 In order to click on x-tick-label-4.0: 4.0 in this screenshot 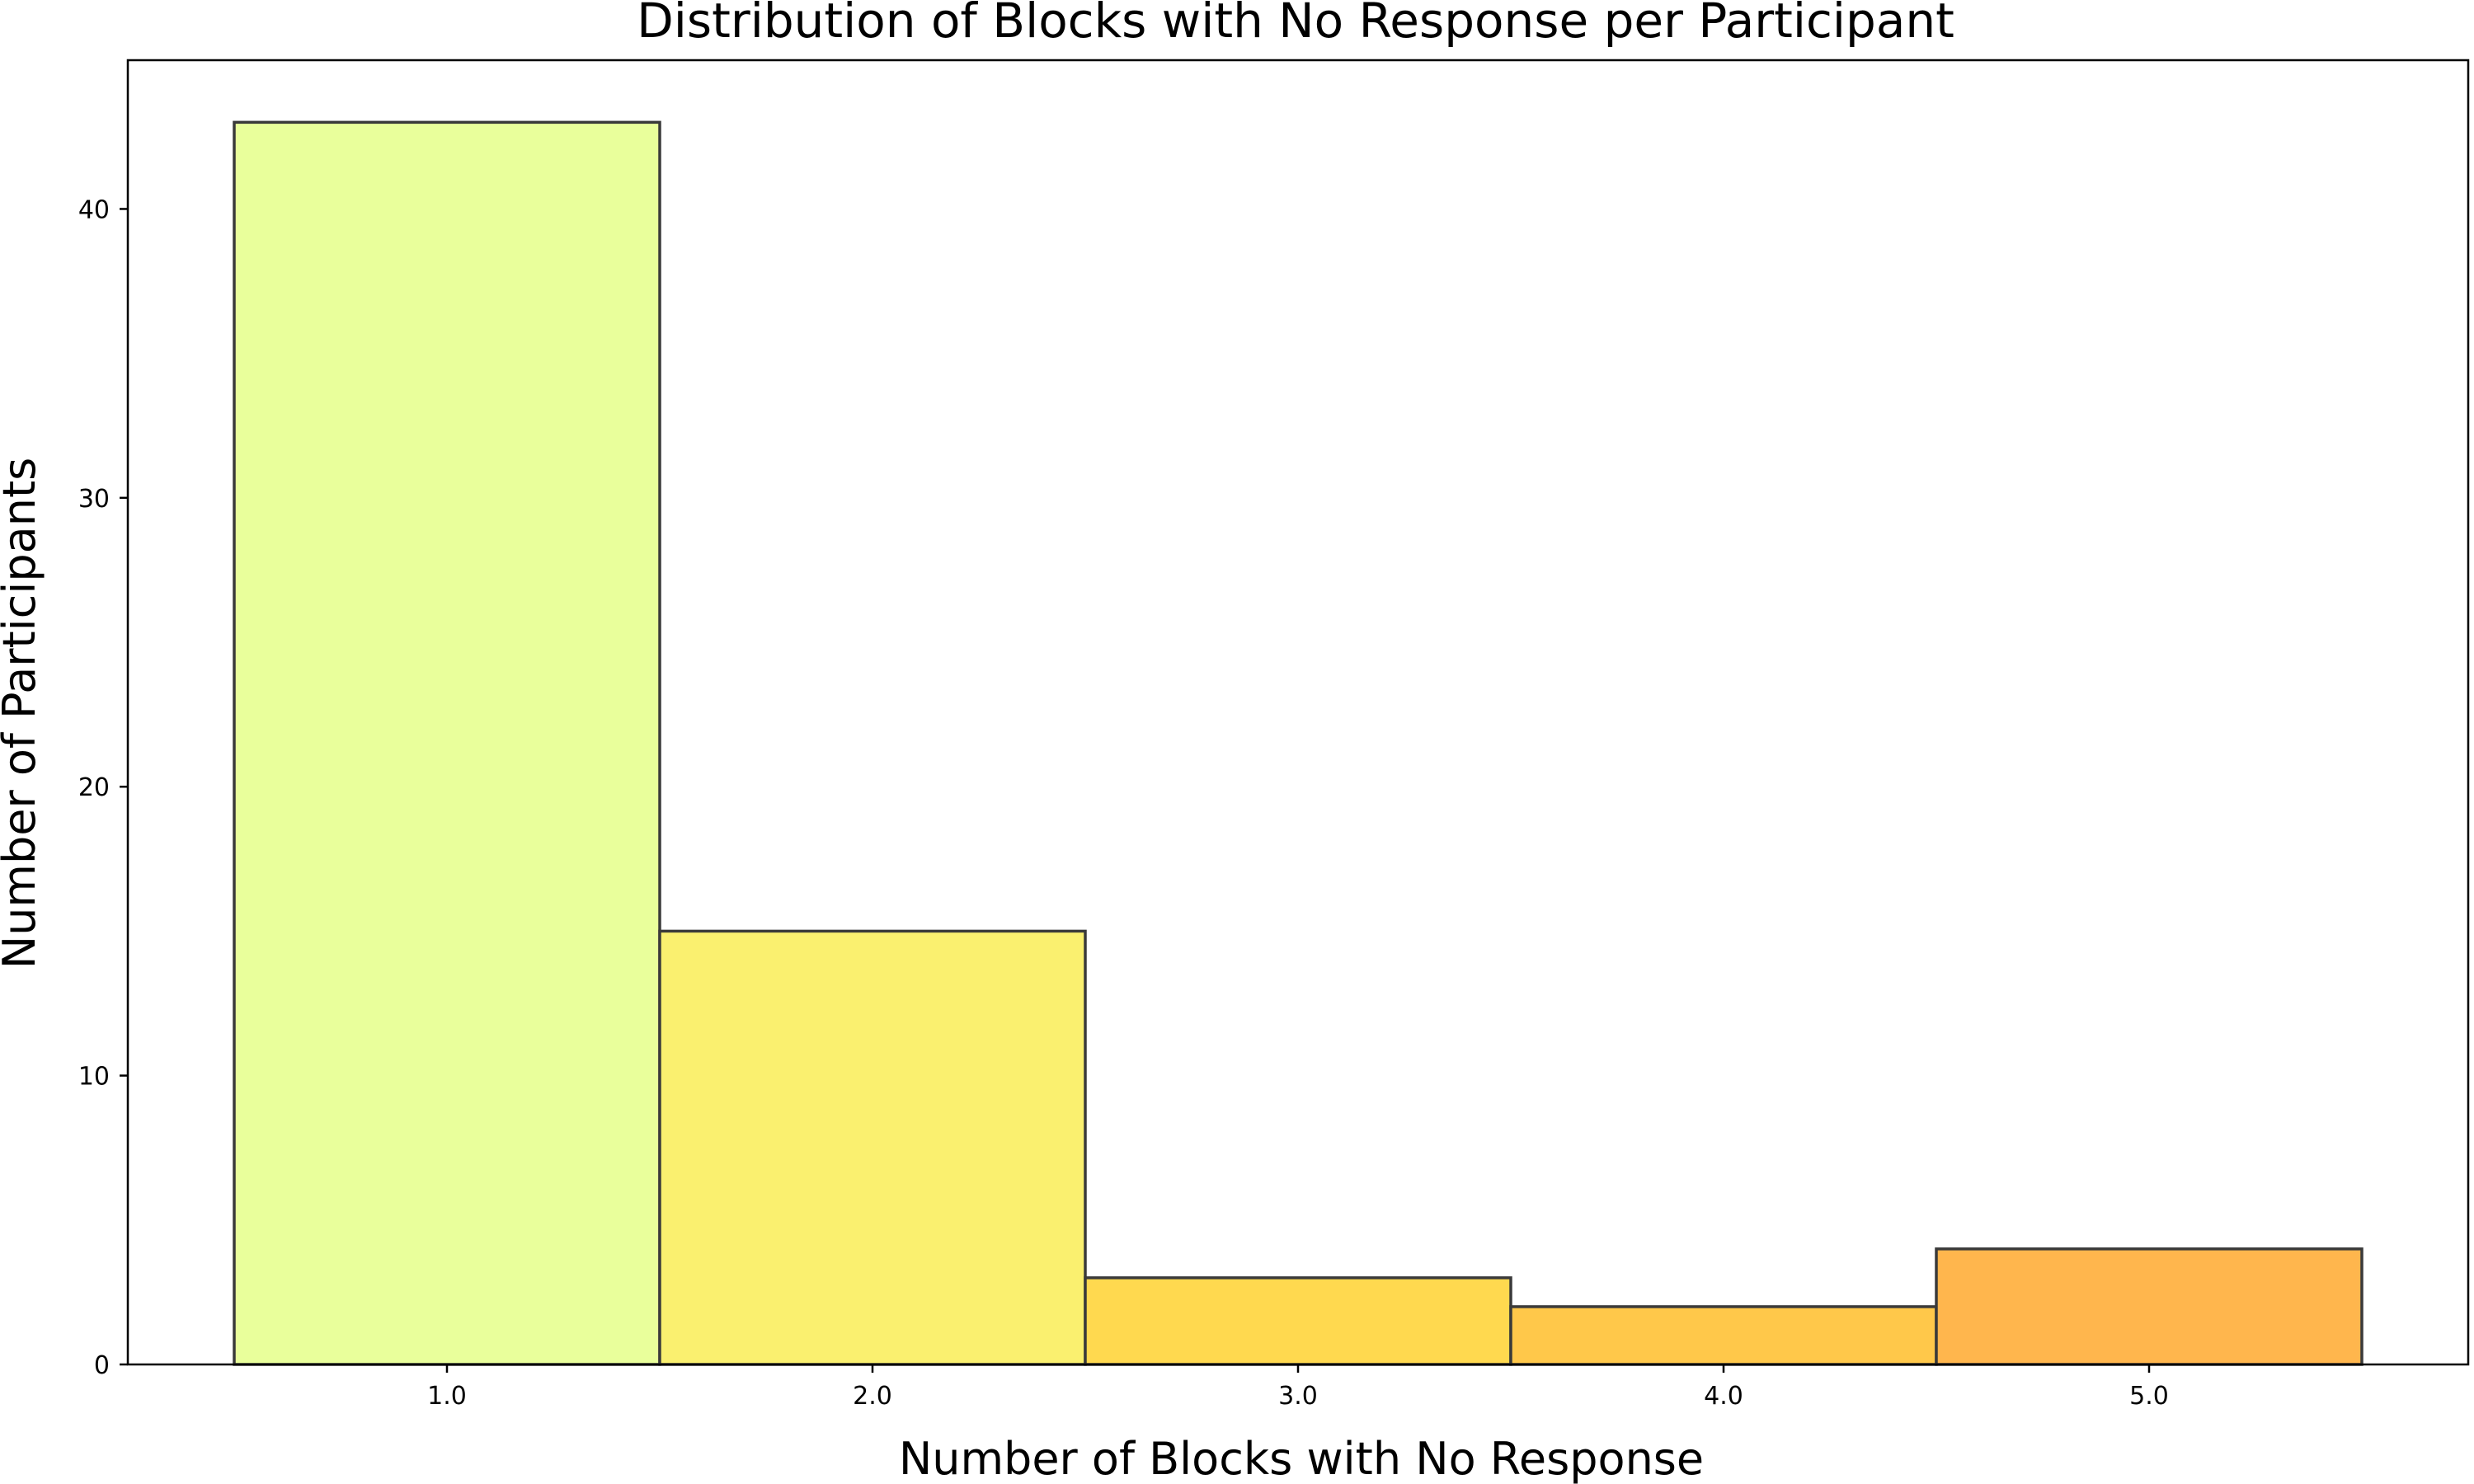, I will do `click(1723, 1396)`.